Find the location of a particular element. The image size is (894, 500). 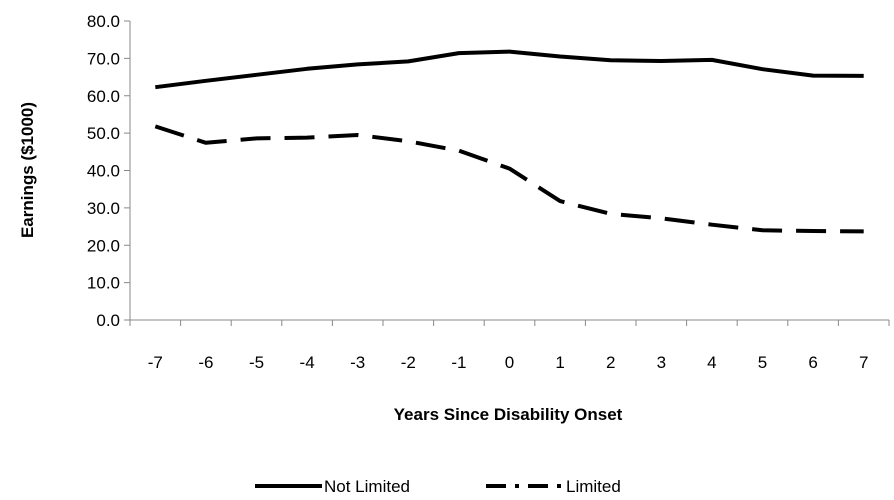

x-axis-ticks: -7 -6 -5 -4 -3 -2 -1 0 1 2 3 4 5 6 7 is located at coordinates (509, 346).